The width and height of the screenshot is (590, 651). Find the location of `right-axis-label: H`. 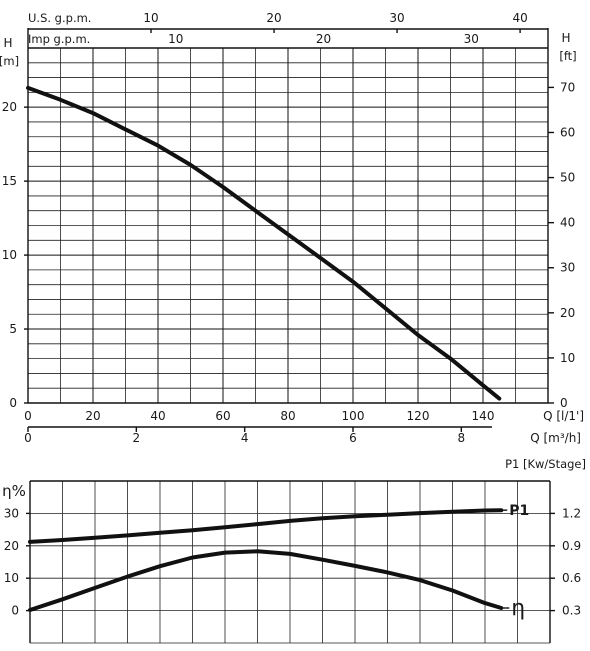

right-axis-label: H is located at coordinates (565, 38).